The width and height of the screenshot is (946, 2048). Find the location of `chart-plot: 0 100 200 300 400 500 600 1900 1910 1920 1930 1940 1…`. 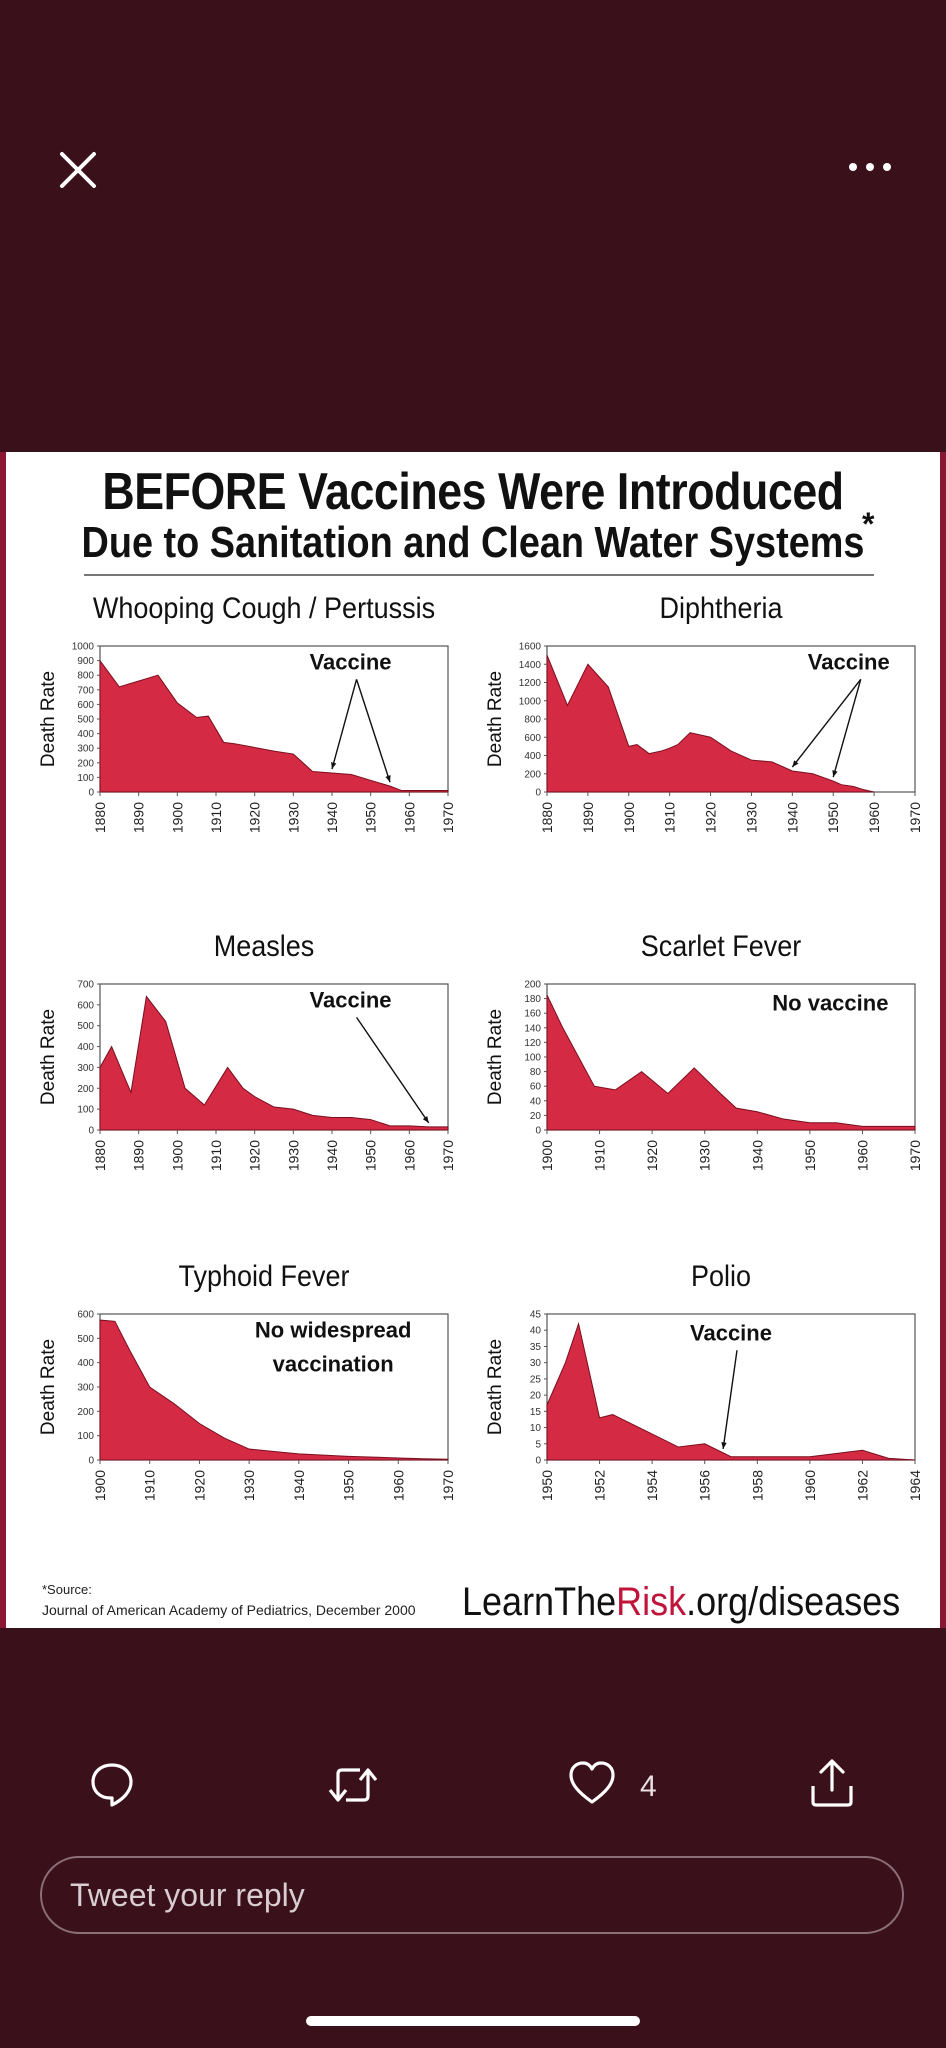

chart-plot: 0 100 200 300 400 500 600 1900 1910 1920 1930 1940 1… is located at coordinates (247, 1406).